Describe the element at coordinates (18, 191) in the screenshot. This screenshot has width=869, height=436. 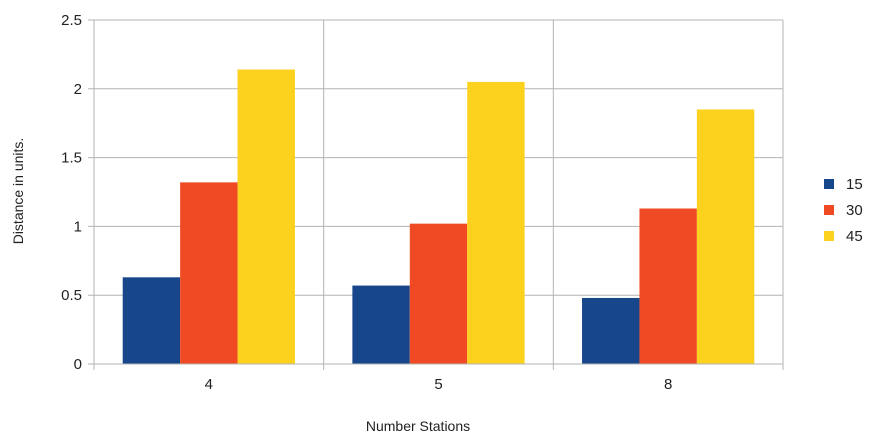
I see `y-axis-title: Distance in units.` at that location.